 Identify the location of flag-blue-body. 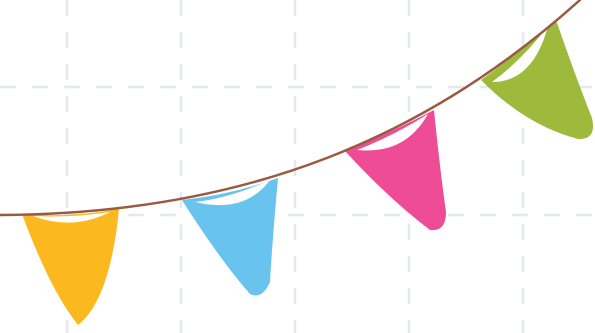
(230, 237).